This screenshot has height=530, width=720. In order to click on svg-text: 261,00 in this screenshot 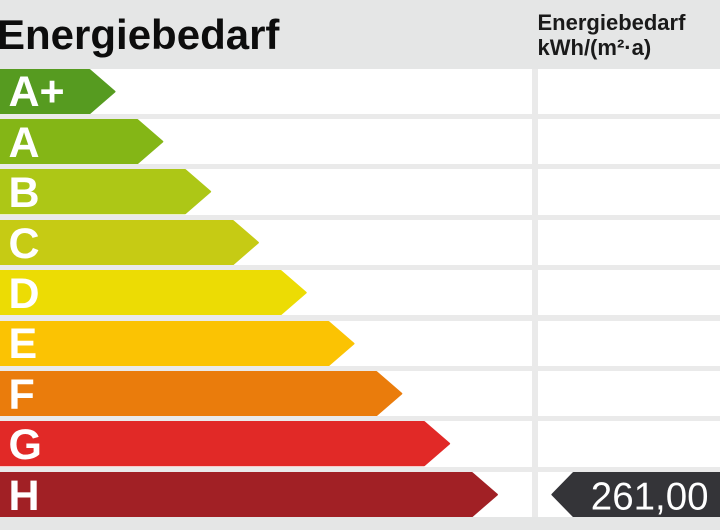, I will do `click(650, 496)`.